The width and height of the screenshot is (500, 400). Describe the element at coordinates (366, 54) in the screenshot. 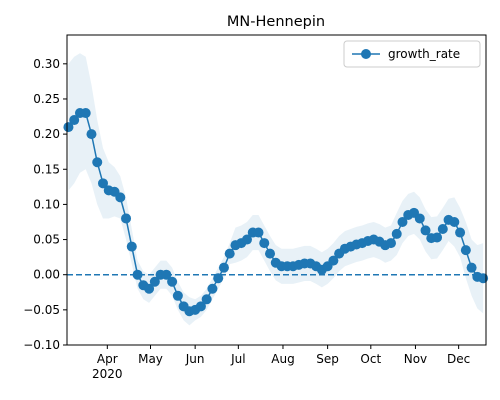

I see `legend-marker` at that location.